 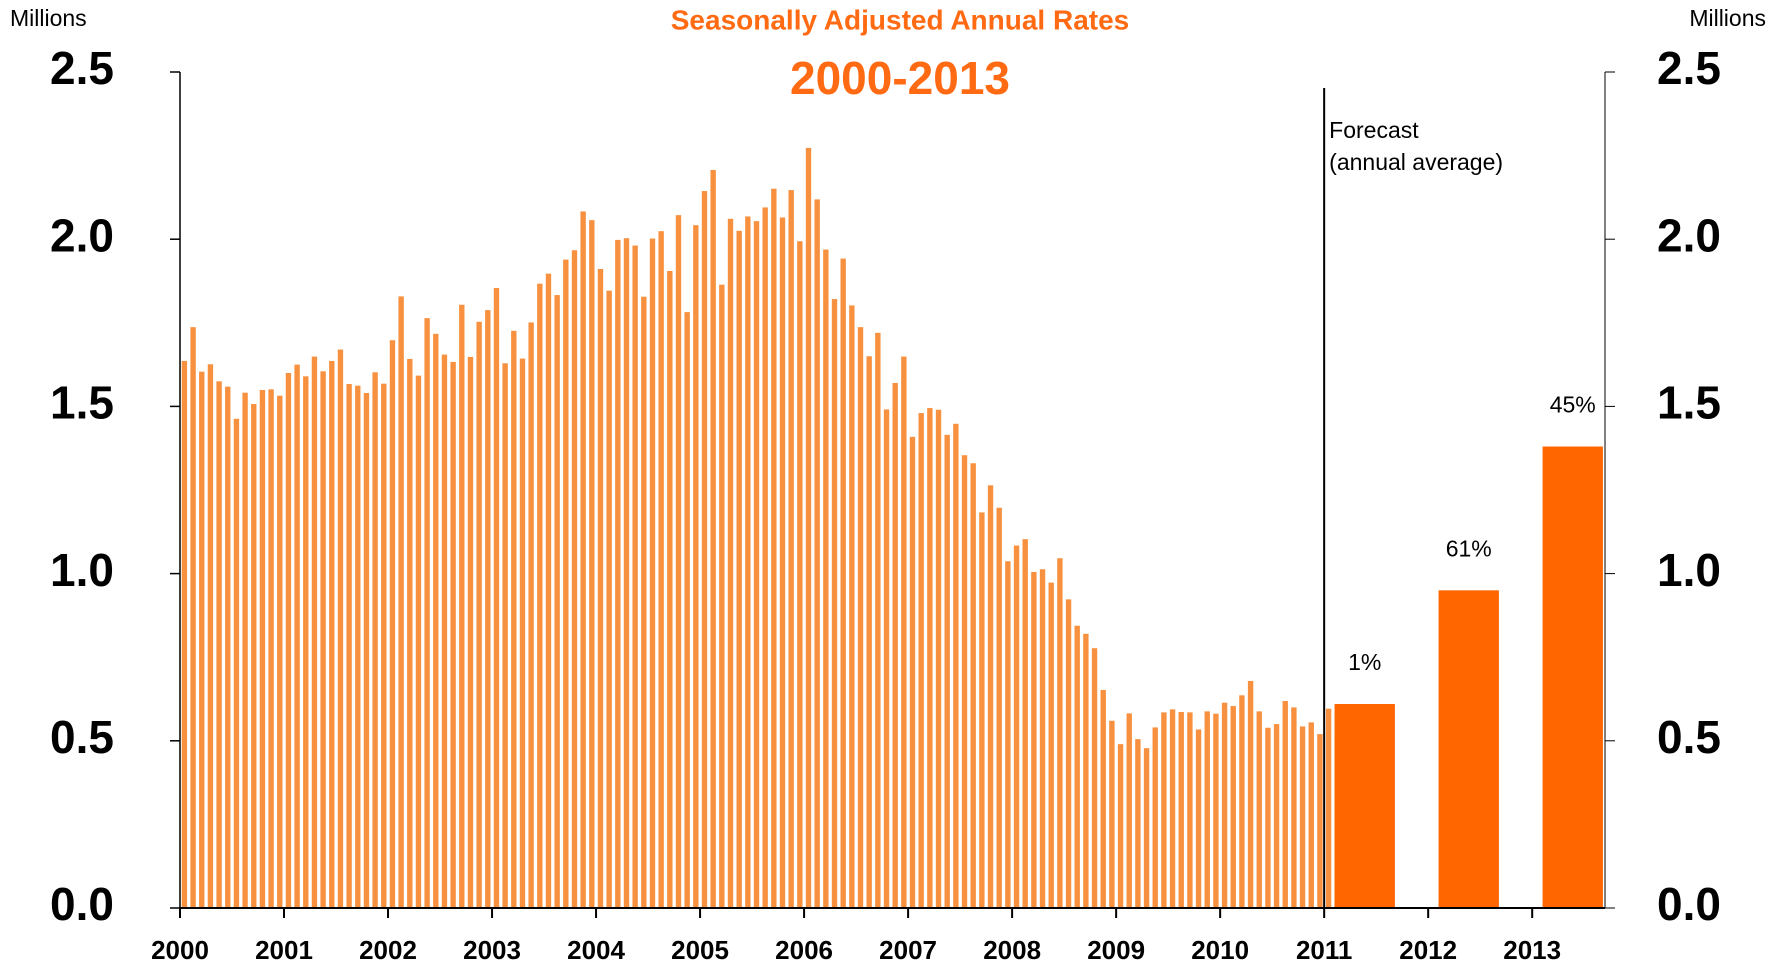 I want to click on y2-tick-label: 0.5, so click(x=1689, y=737).